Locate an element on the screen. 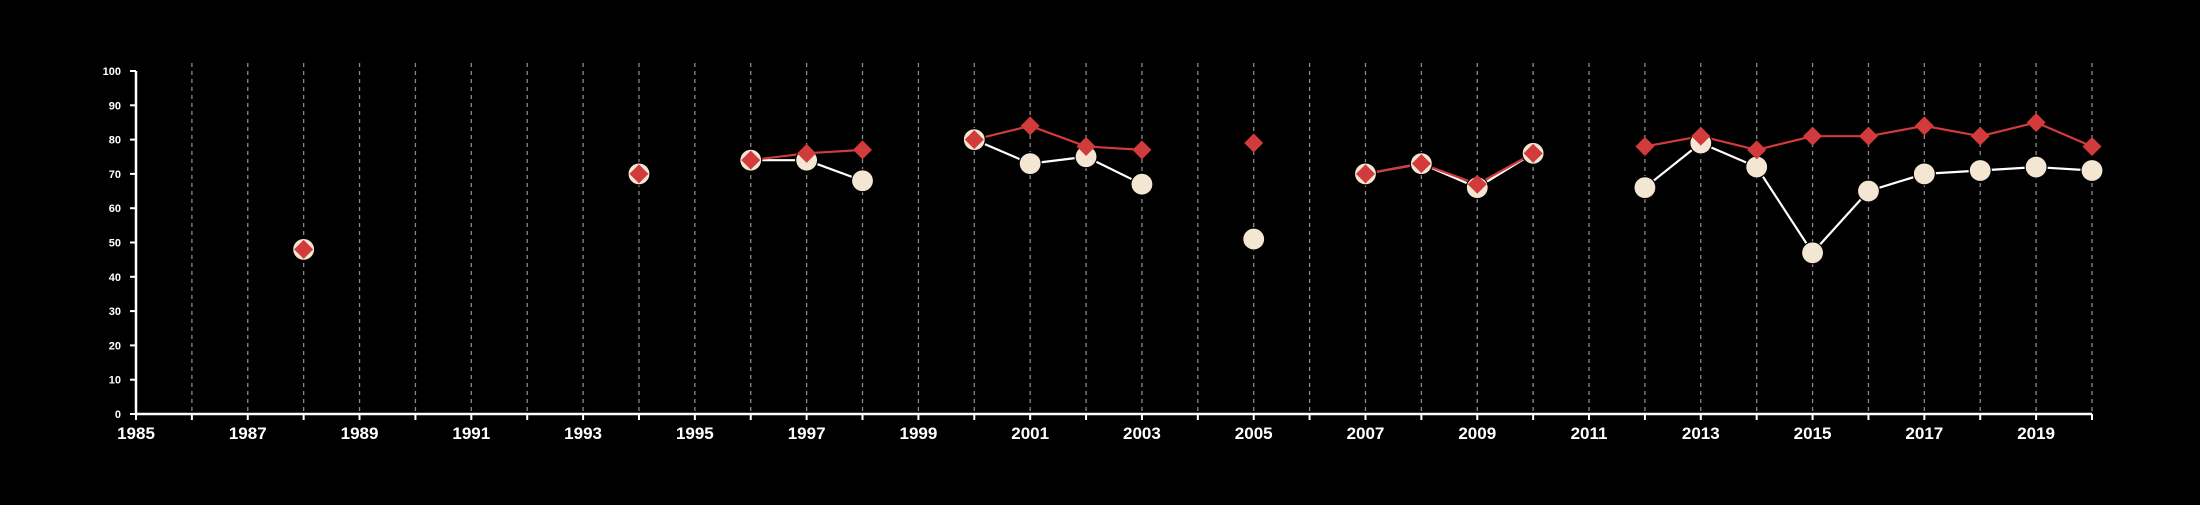 The width and height of the screenshot is (2200, 505). series-2-point-1997 is located at coordinates (807, 153).